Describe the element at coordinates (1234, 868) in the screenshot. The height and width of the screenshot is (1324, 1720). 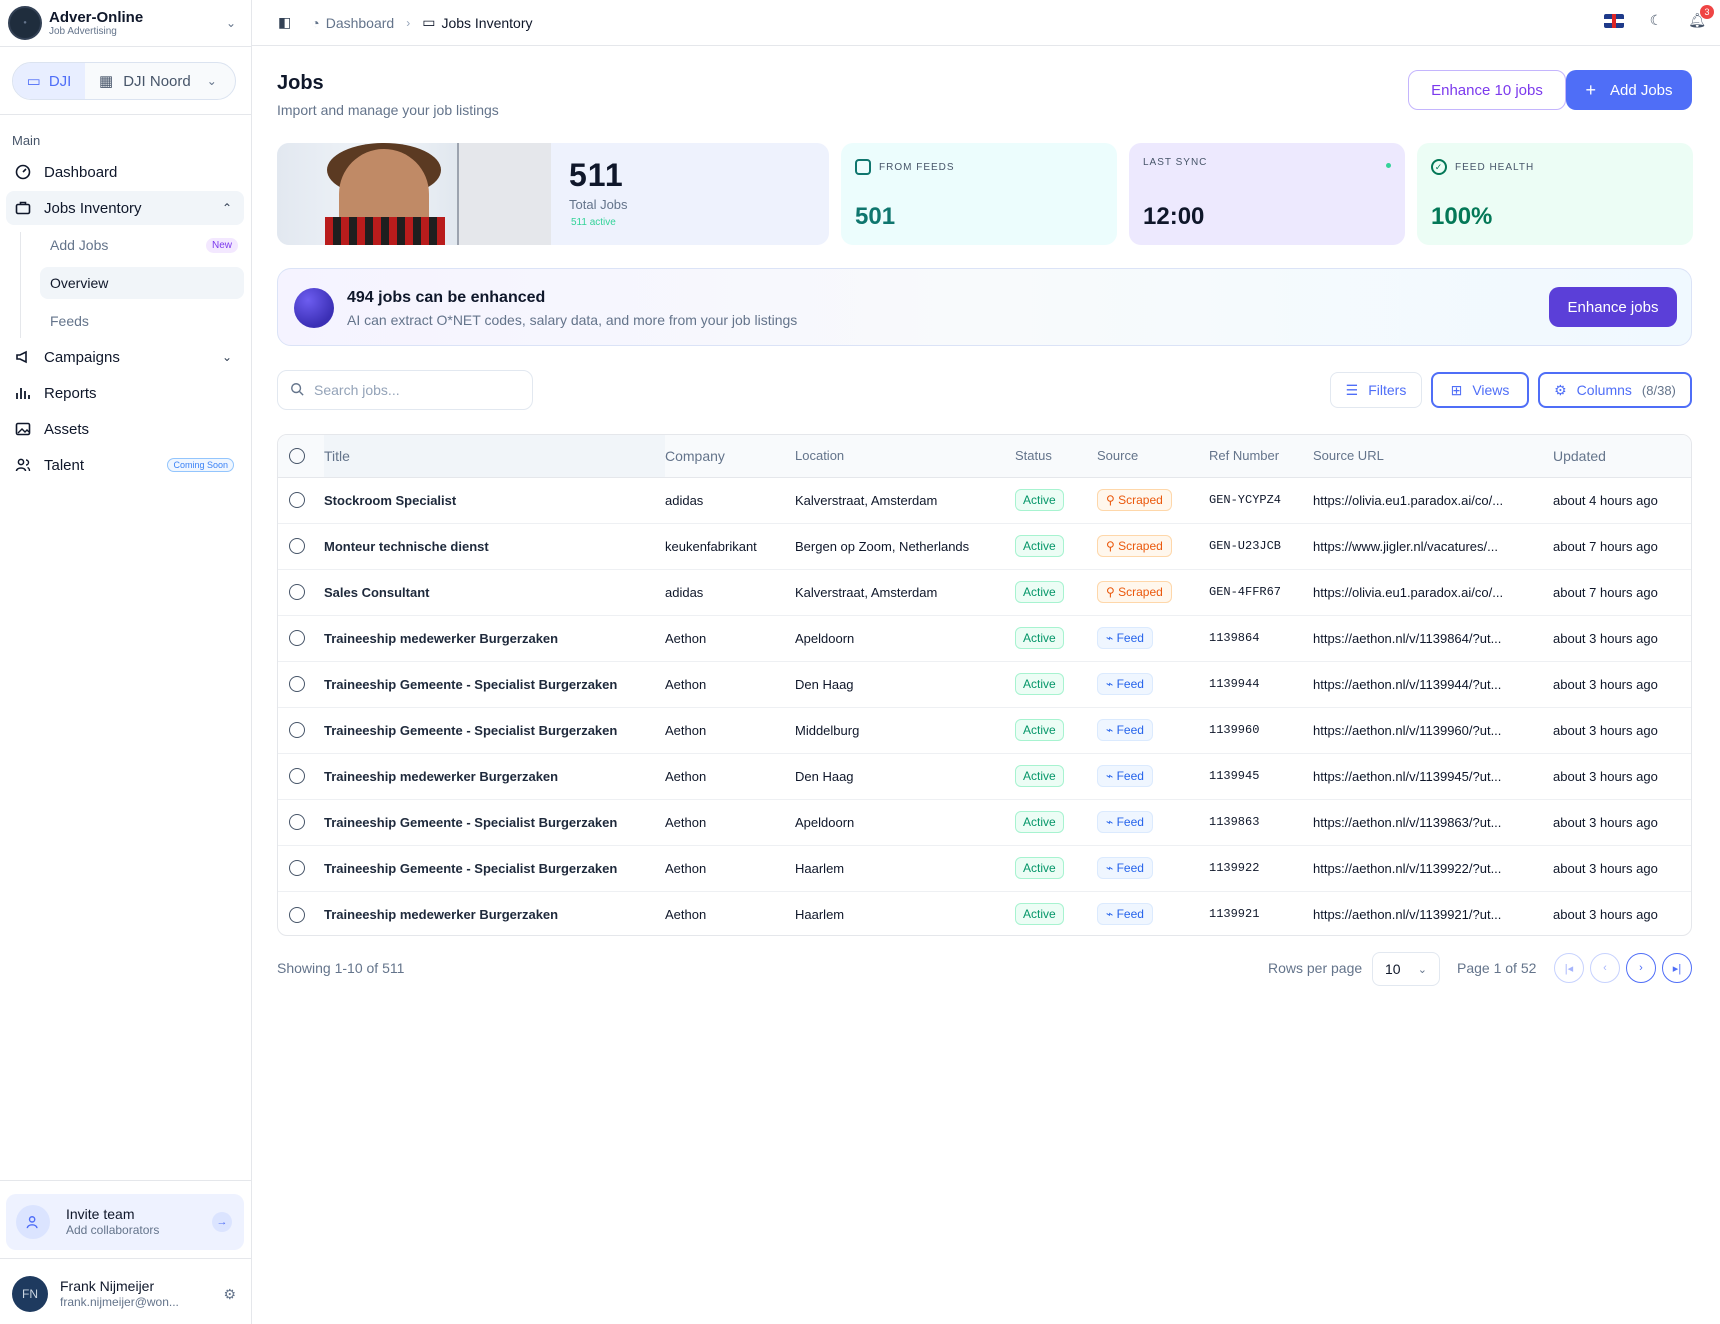
I see `cell-ref: 1139922` at that location.